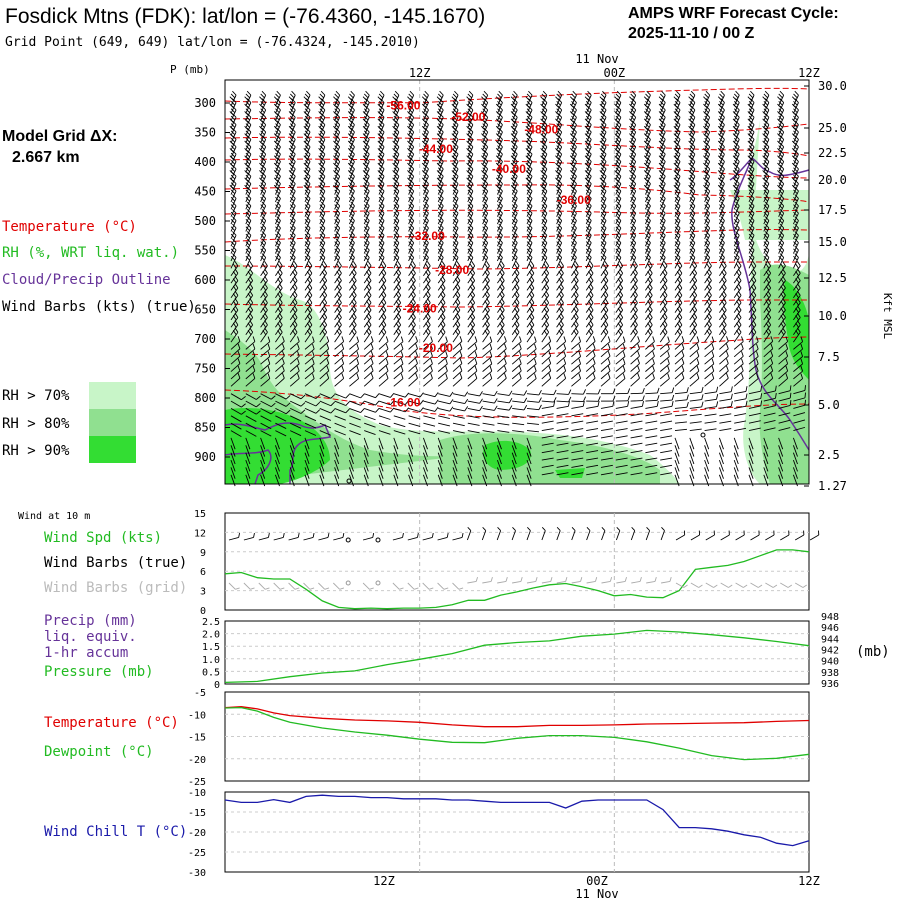  I want to click on forecast-cycle-label: AMPS WRF Forecast Cycle:, so click(733, 13).